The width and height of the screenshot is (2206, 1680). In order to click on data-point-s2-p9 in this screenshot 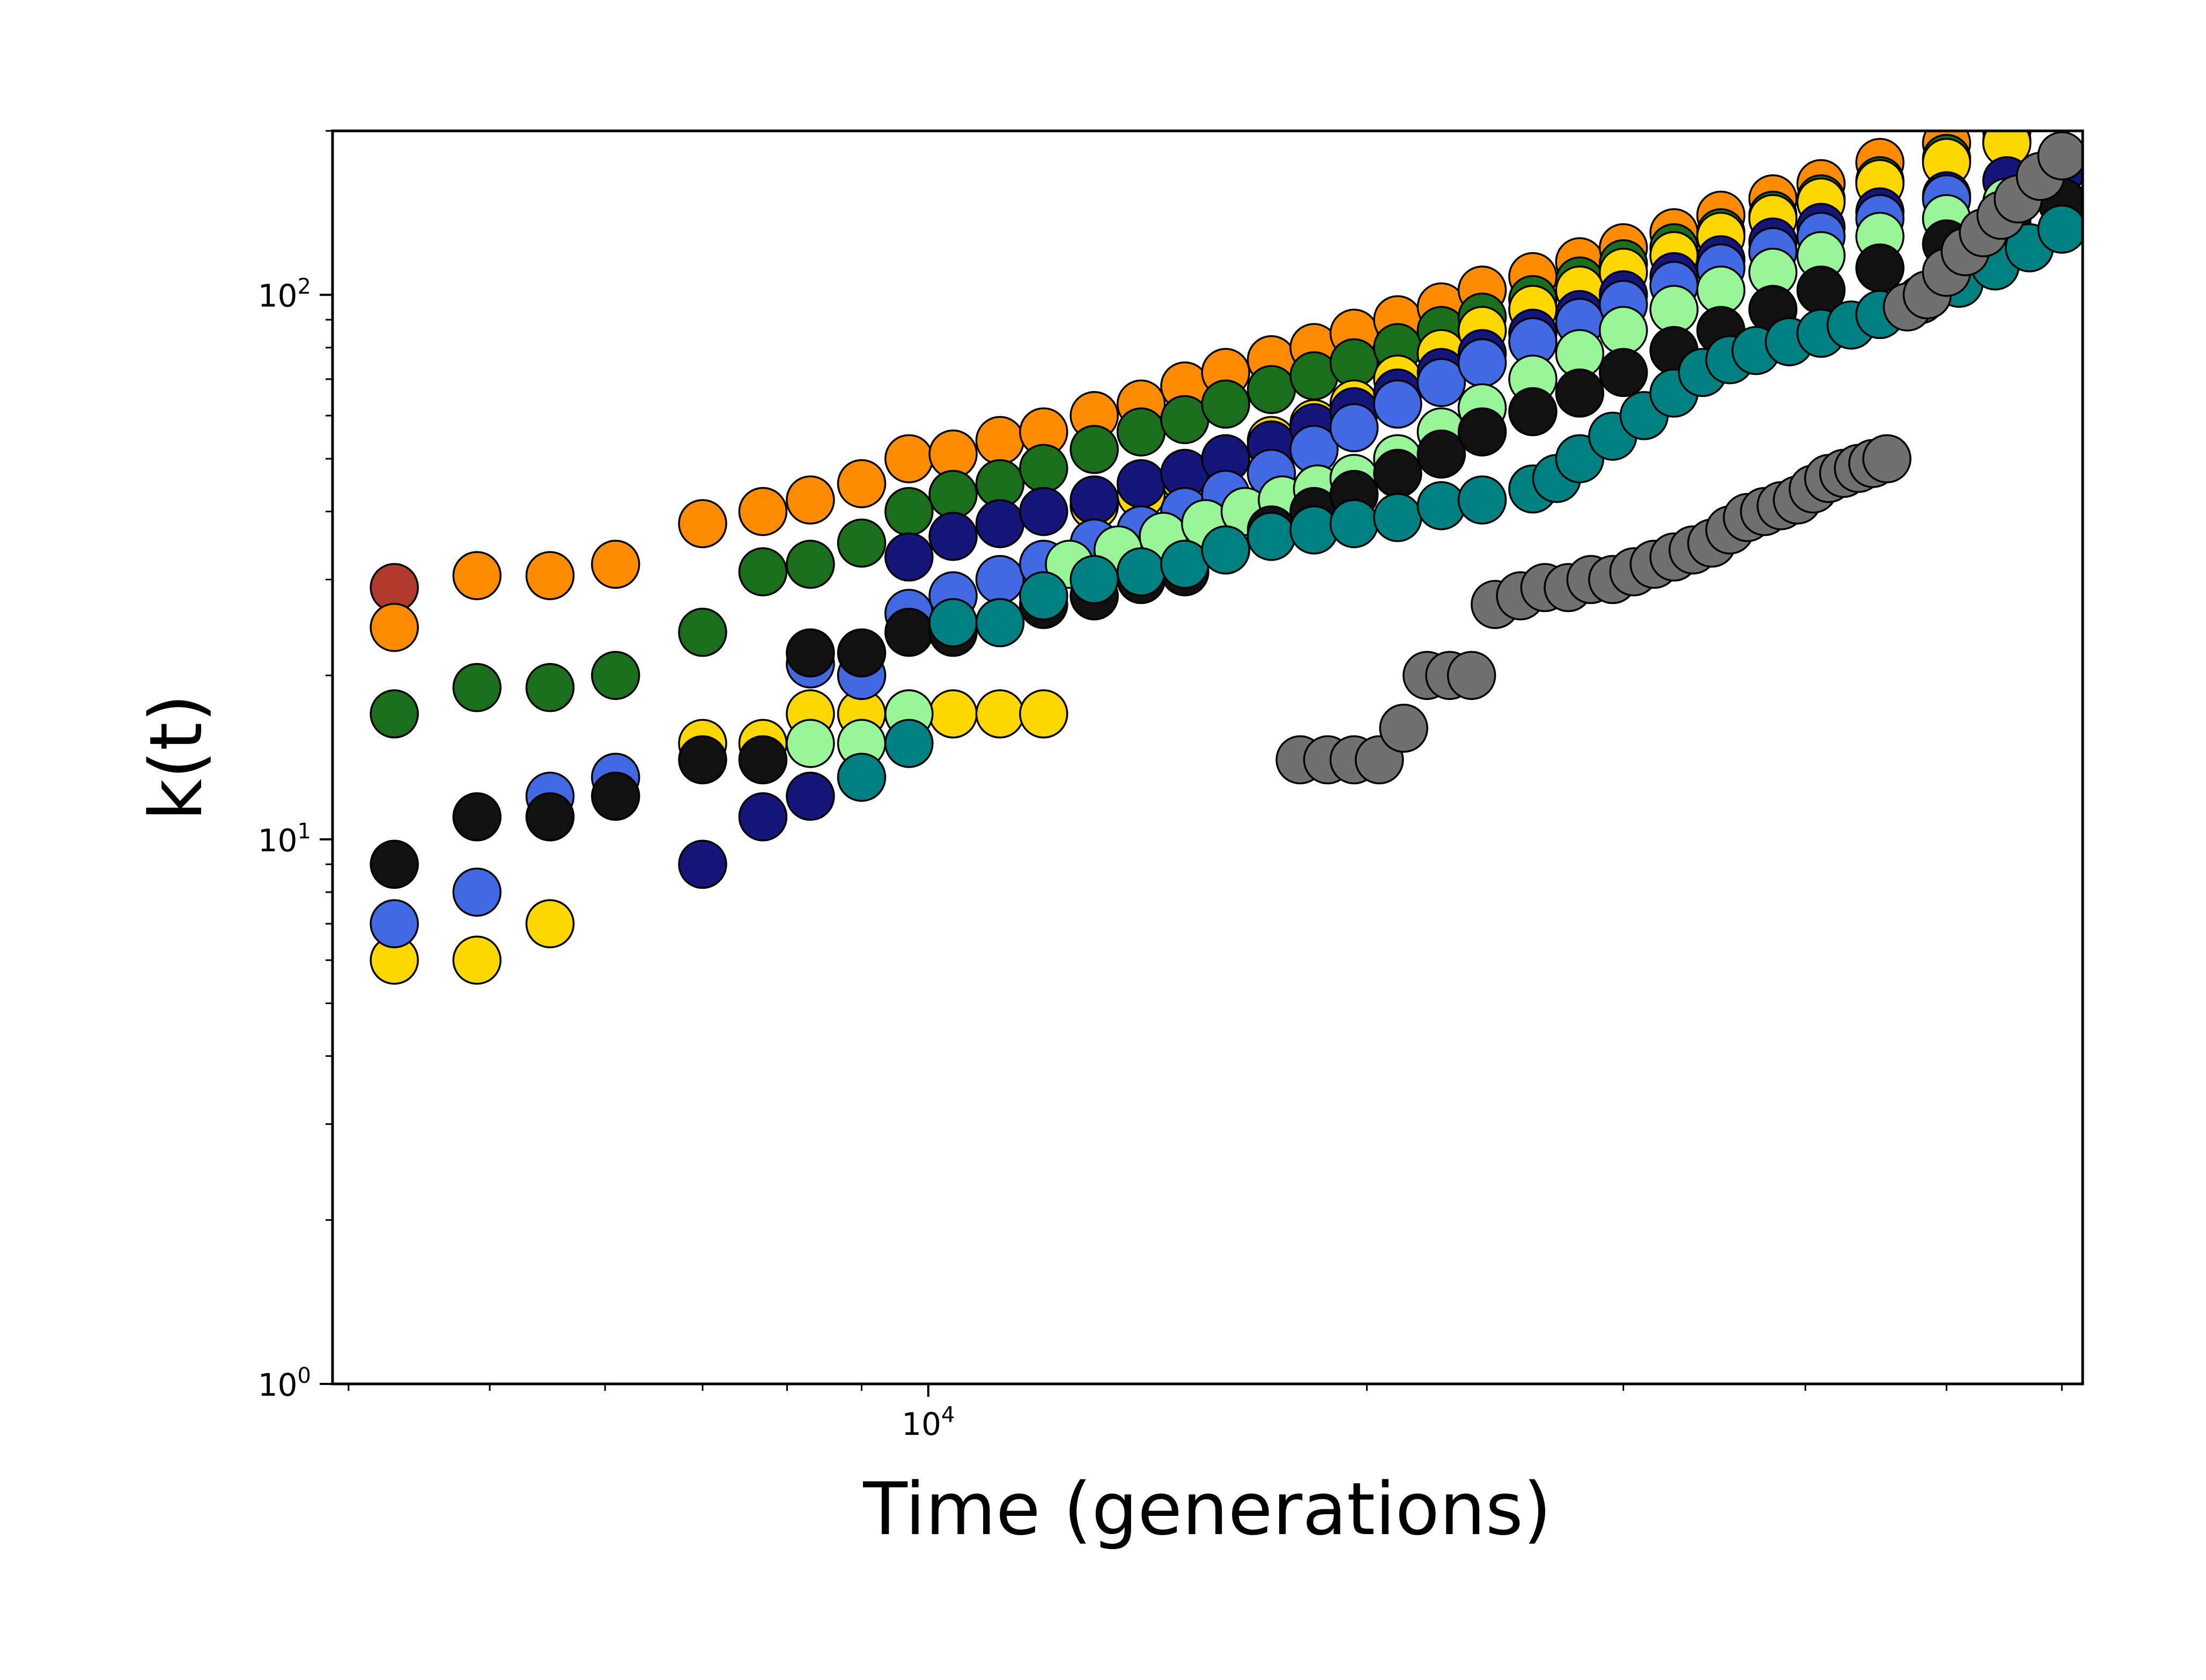, I will do `click(953, 494)`.